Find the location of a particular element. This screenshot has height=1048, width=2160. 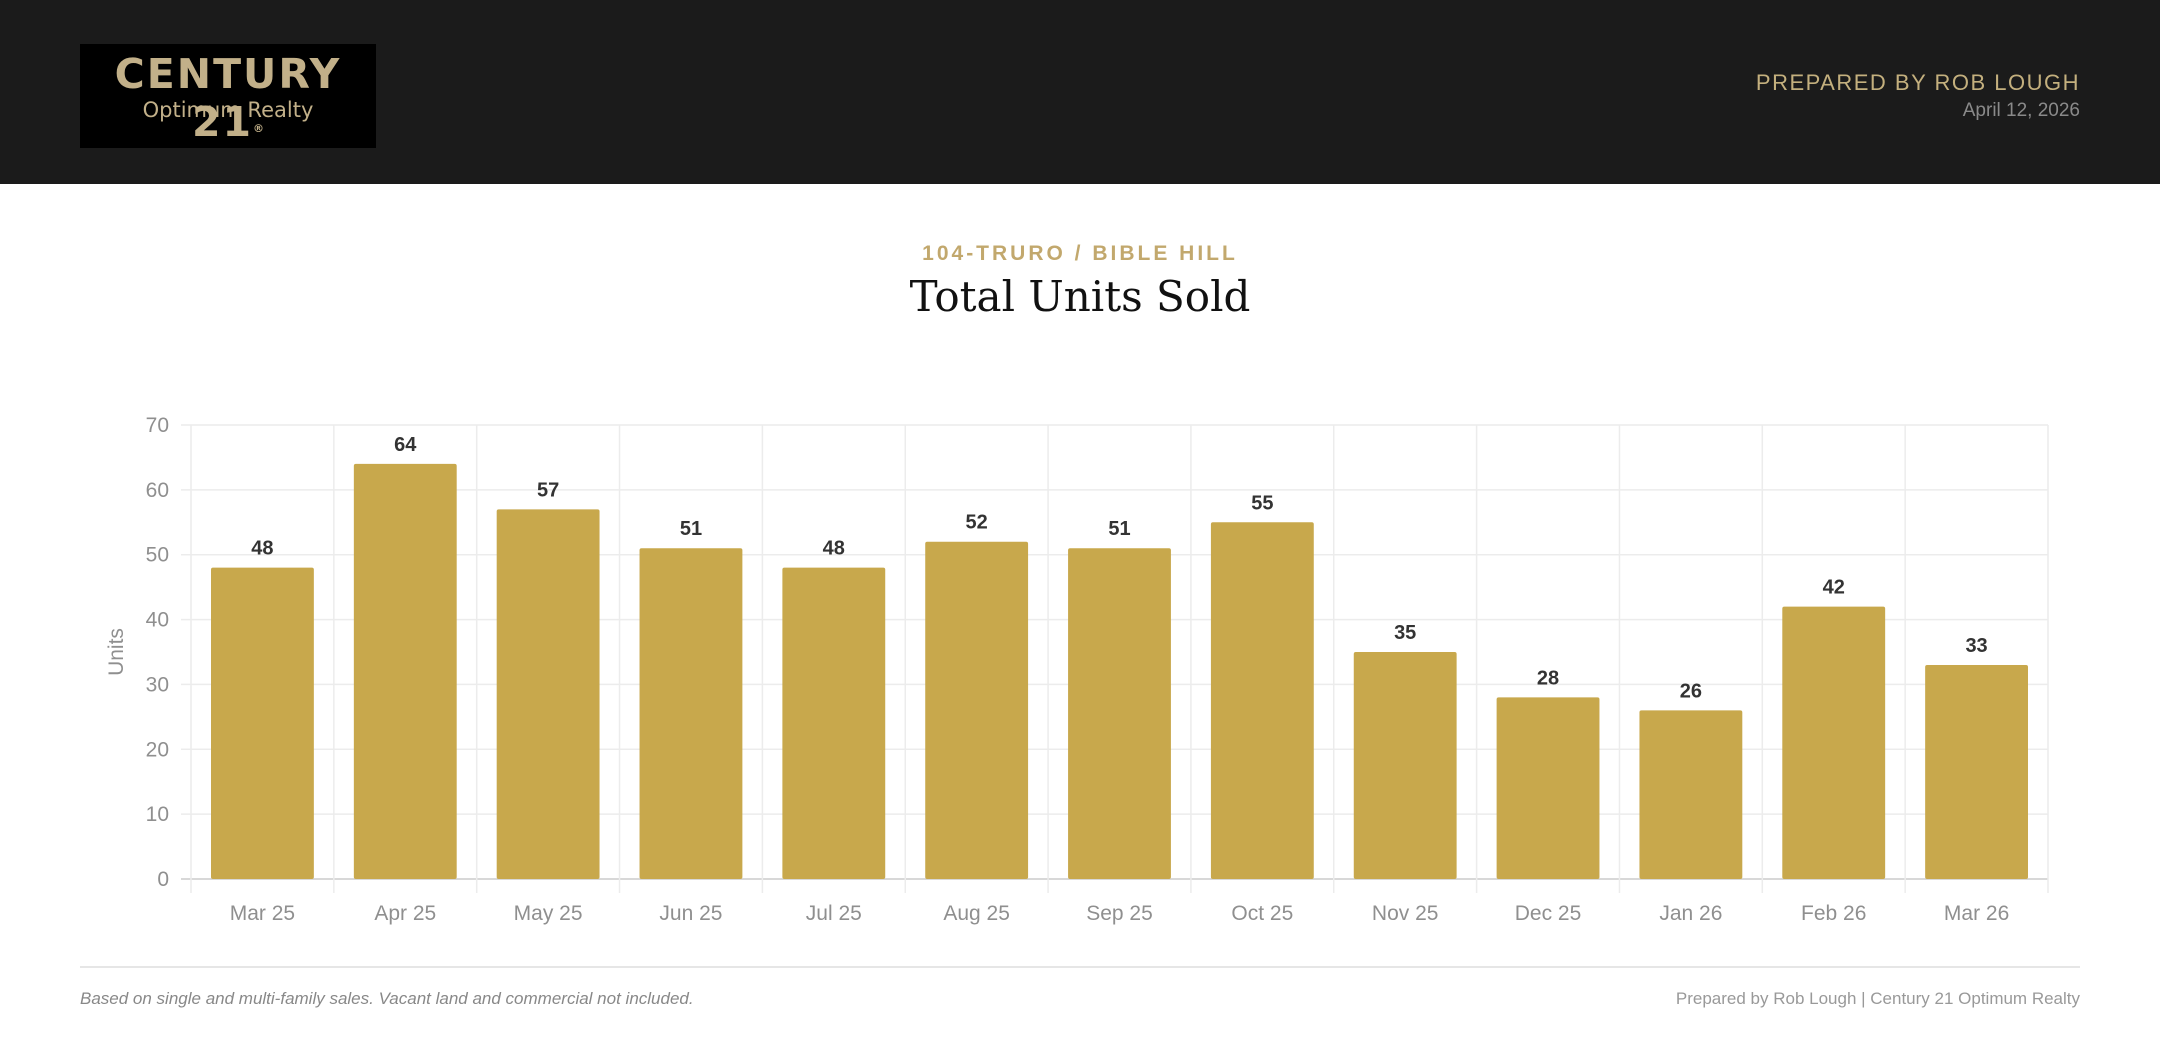

x-tick-label: Sep 25 is located at coordinates (1119, 913).